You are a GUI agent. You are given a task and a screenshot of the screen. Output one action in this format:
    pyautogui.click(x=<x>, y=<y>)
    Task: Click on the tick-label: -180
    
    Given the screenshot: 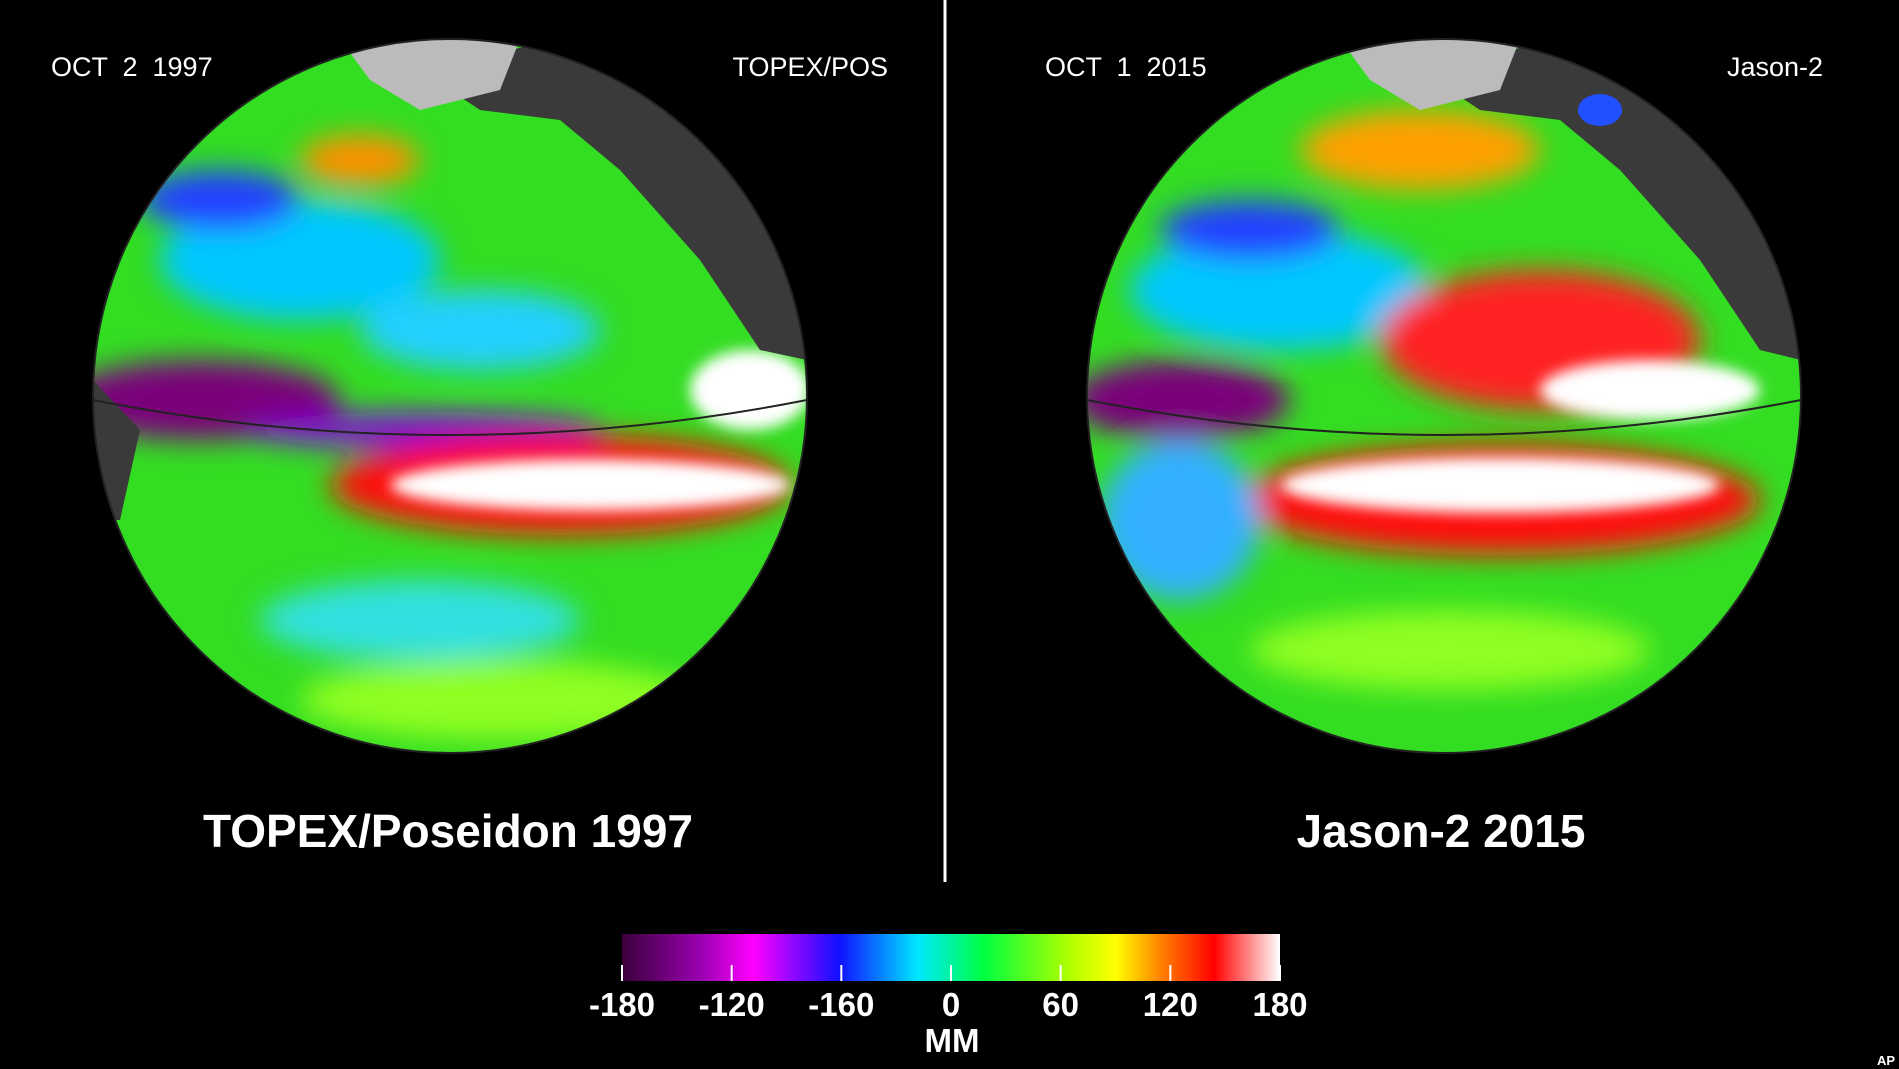 What is the action you would take?
    pyautogui.click(x=622, y=1004)
    